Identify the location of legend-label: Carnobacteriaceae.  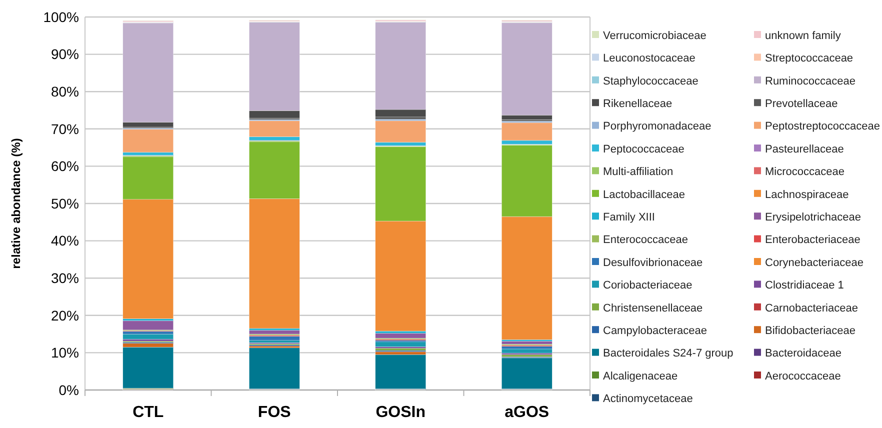
(811, 308).